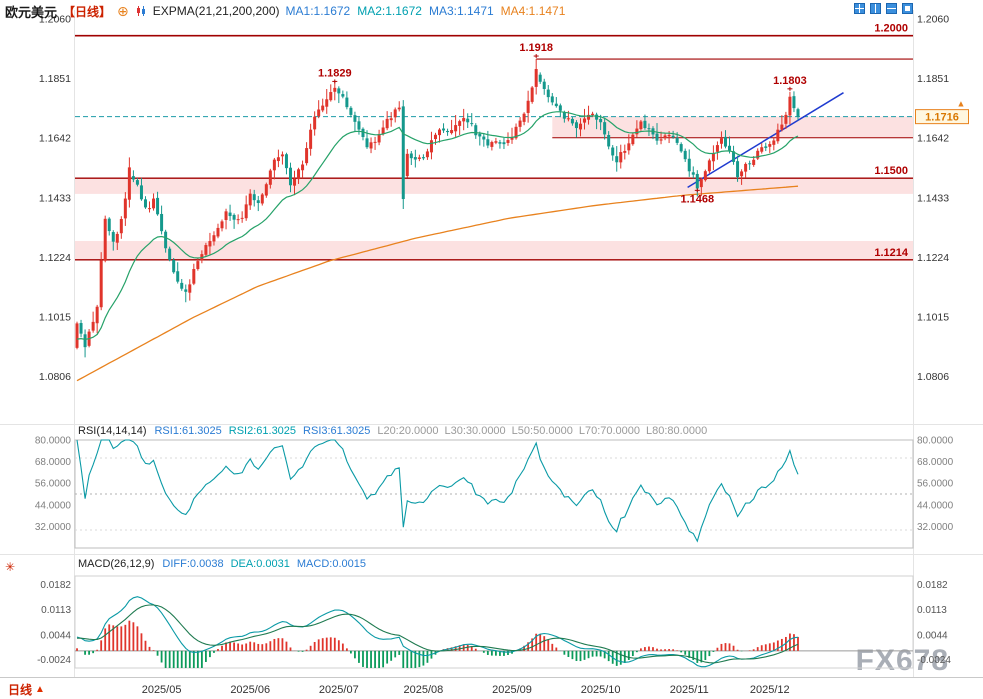  Describe the element at coordinates (875, 8) in the screenshot. I see `layout-vertical-split-icon` at that location.